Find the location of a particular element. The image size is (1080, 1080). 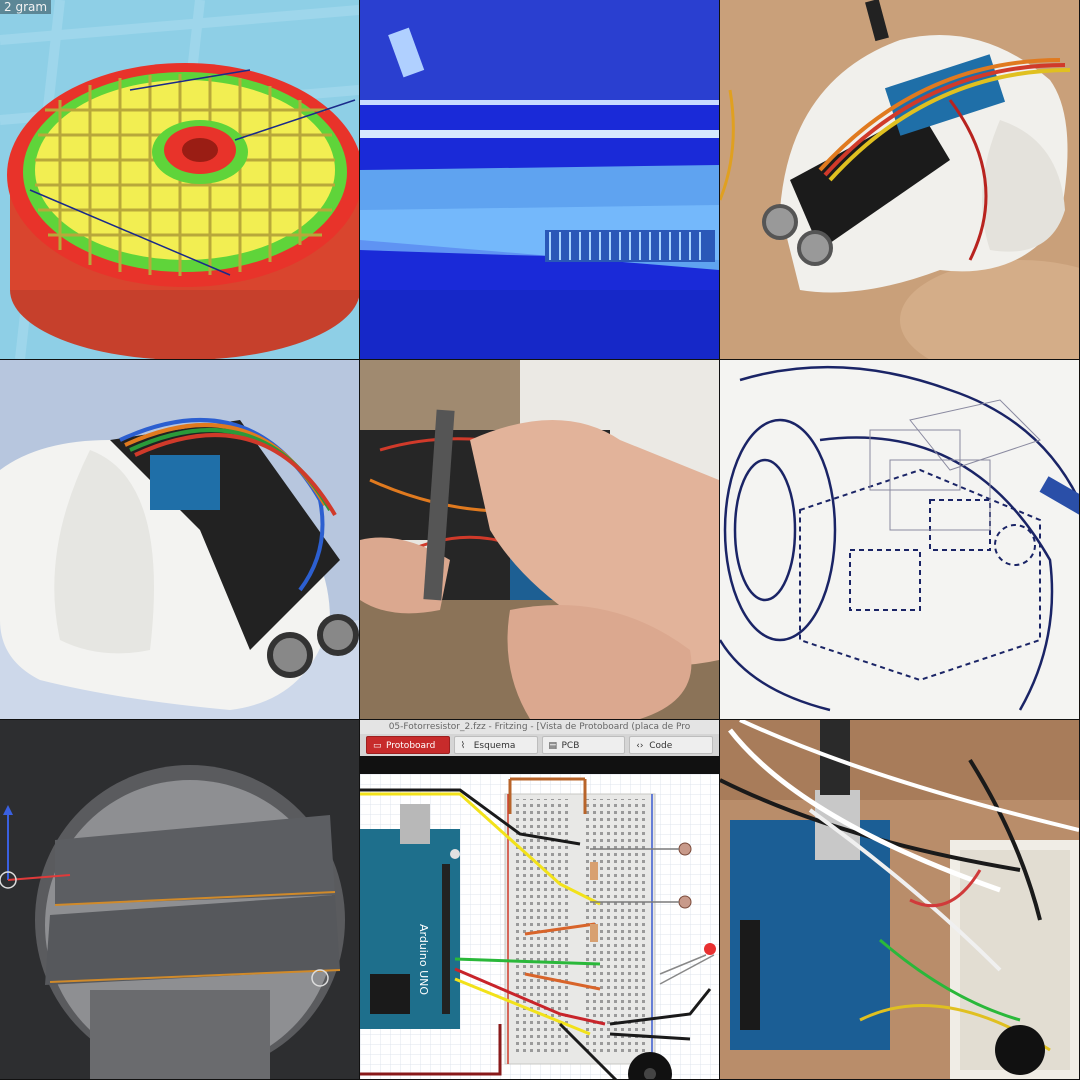

arduino-board-label: Arduino UNO is located at coordinates (423, 959).